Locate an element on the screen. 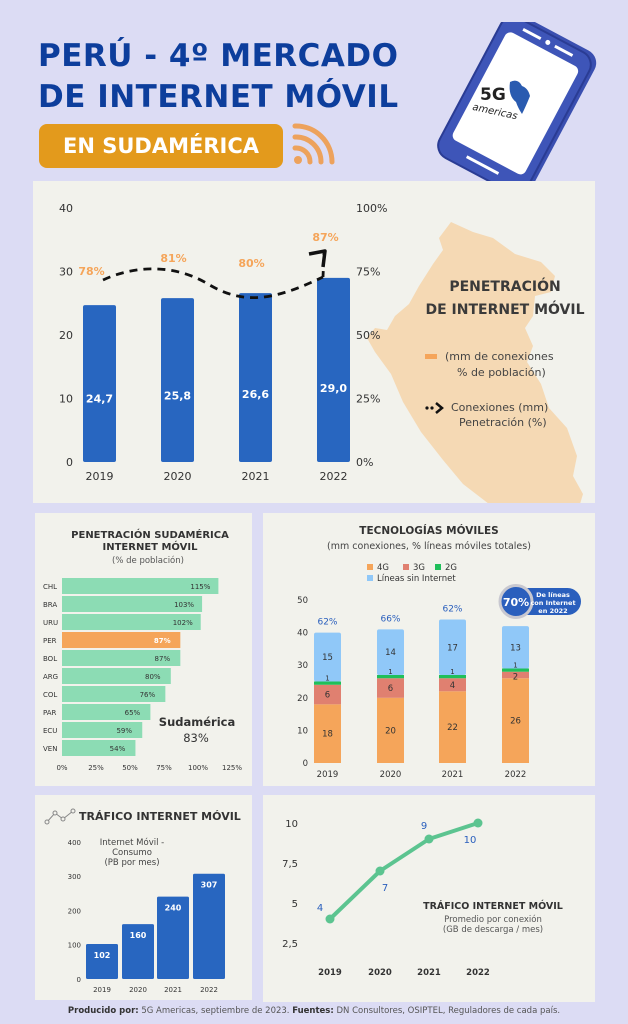 The width and height of the screenshot is (628, 1024). callout-value: 70% is located at coordinates (516, 602).